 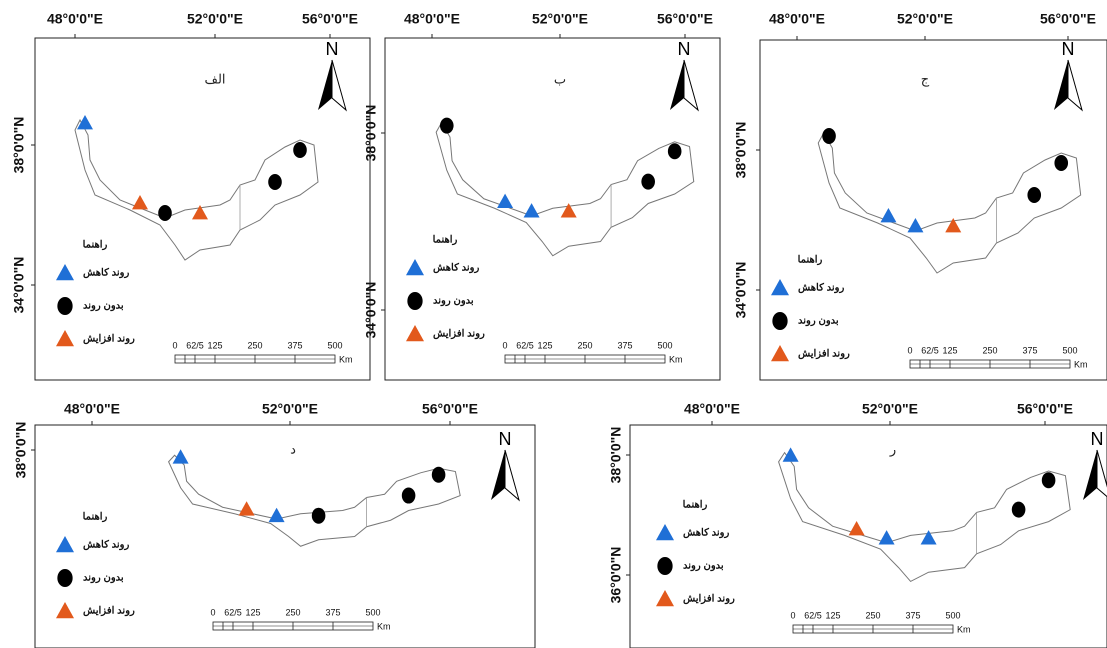 I want to click on panel-title: د, so click(x=293, y=448).